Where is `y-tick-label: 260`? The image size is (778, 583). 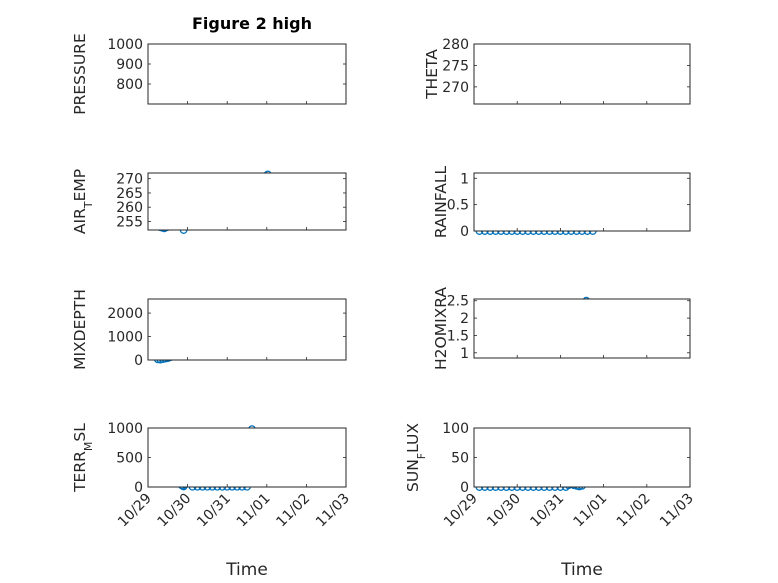 y-tick-label: 260 is located at coordinates (129, 208).